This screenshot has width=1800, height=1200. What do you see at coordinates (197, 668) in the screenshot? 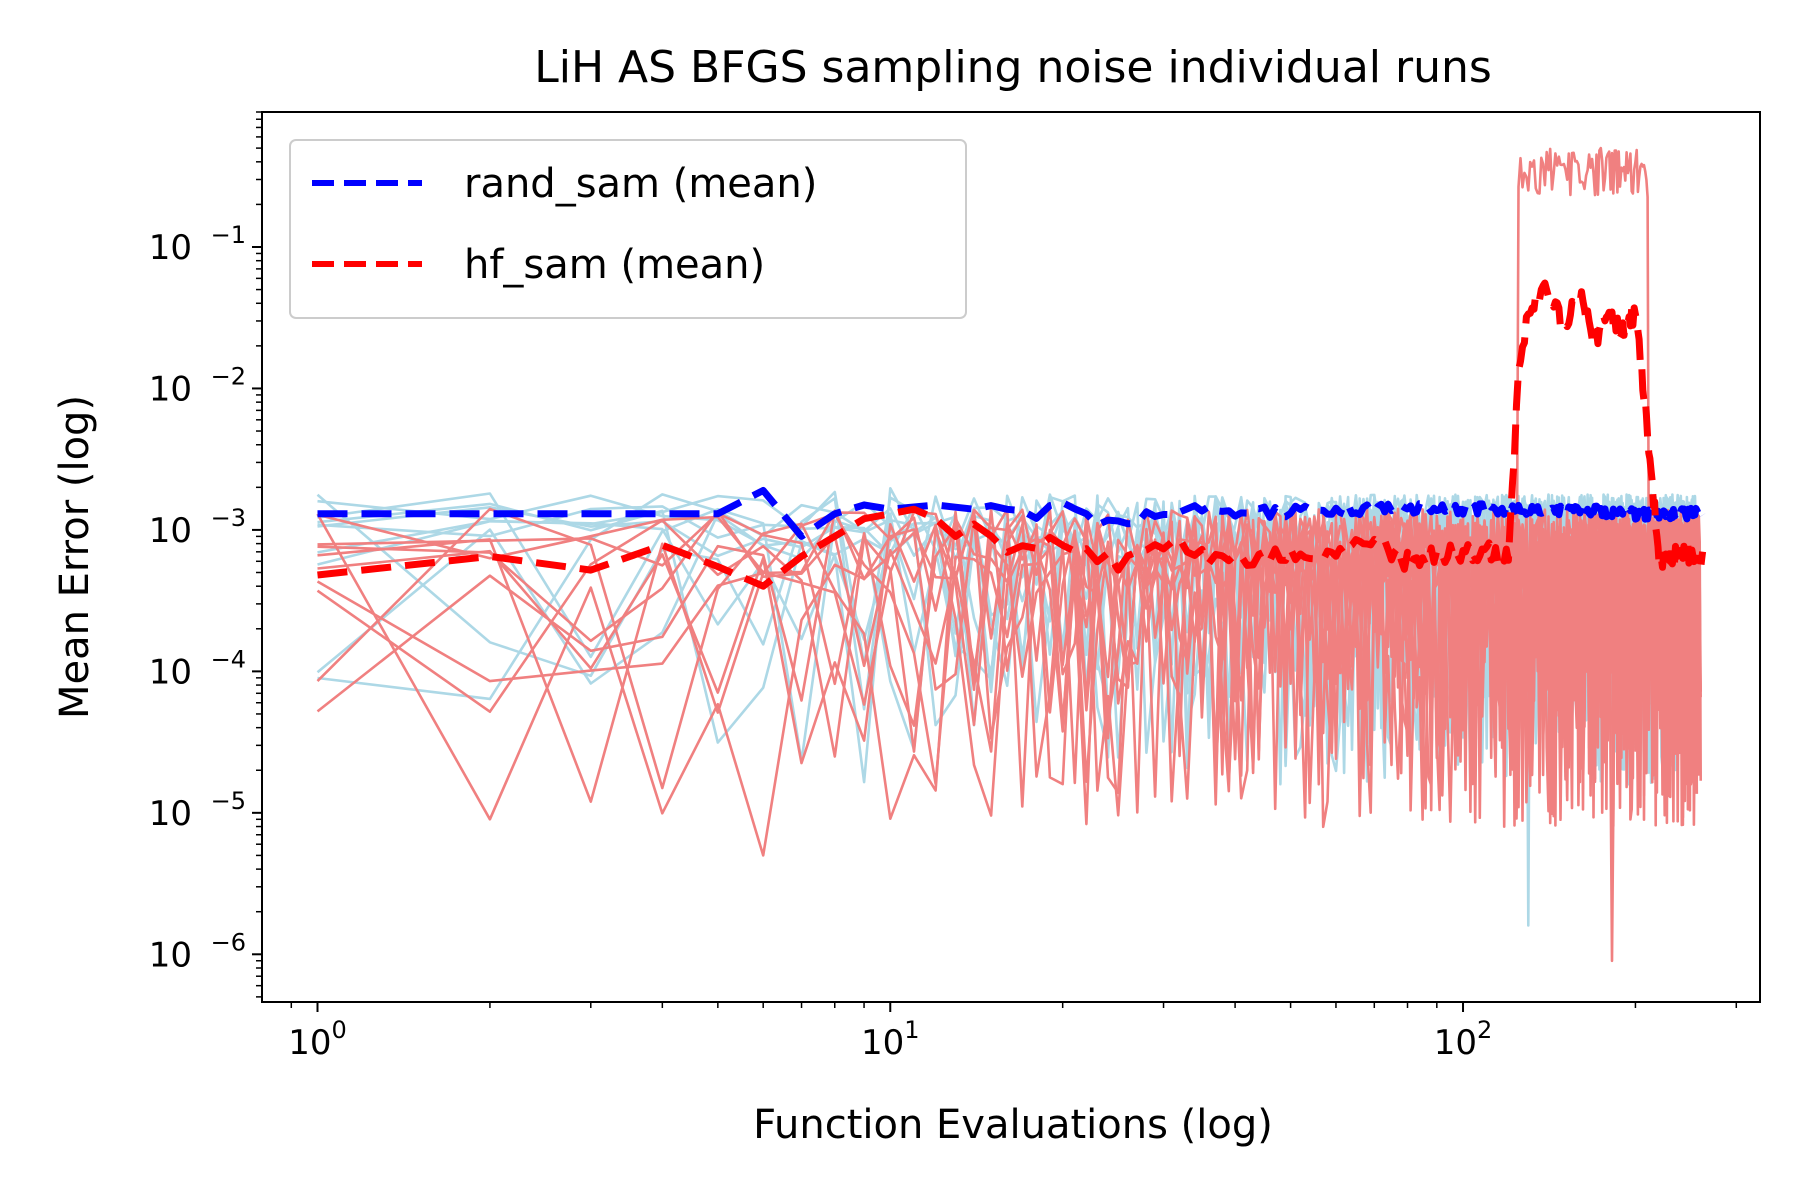
I see `y-tick-label: 10 −4` at bounding box center [197, 668].